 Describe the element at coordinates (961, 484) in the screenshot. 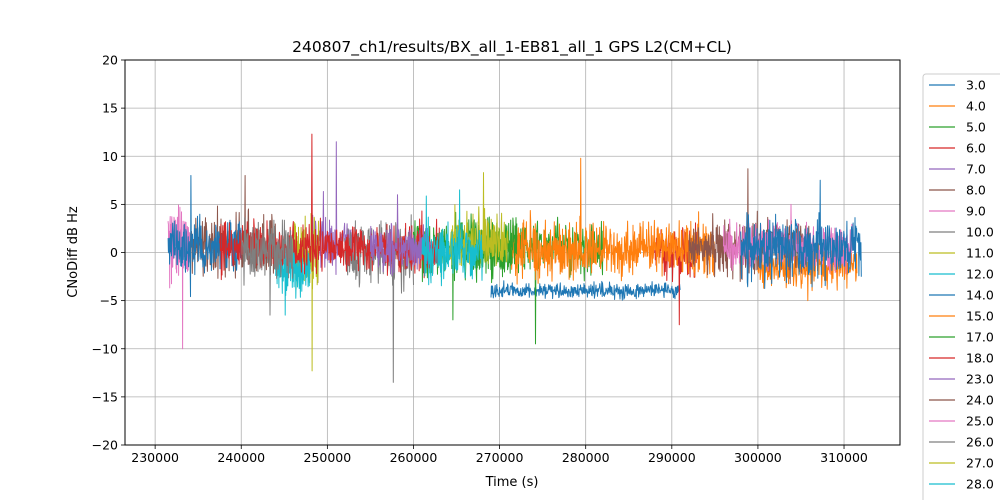

I see `legend-entry: 28.0` at that location.